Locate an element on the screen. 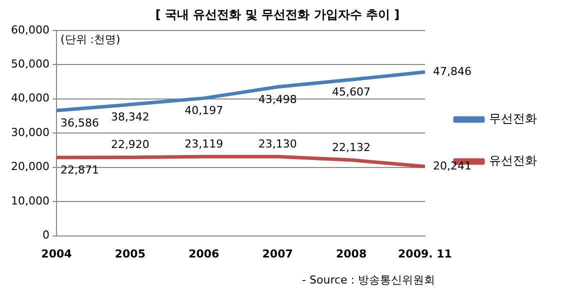 The image size is (561, 295). data-label: 36,586 is located at coordinates (79, 123).